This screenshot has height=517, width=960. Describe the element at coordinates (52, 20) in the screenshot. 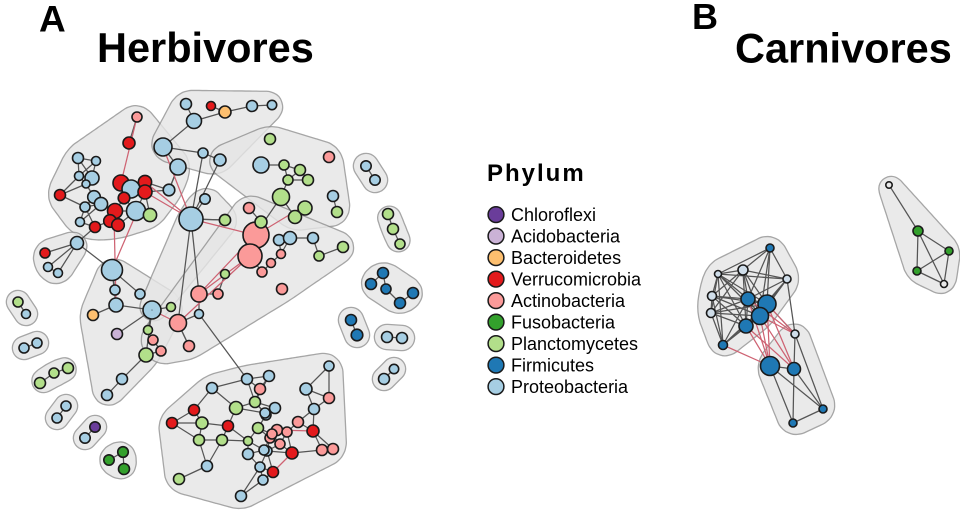

I see `svg-text: A` at that location.